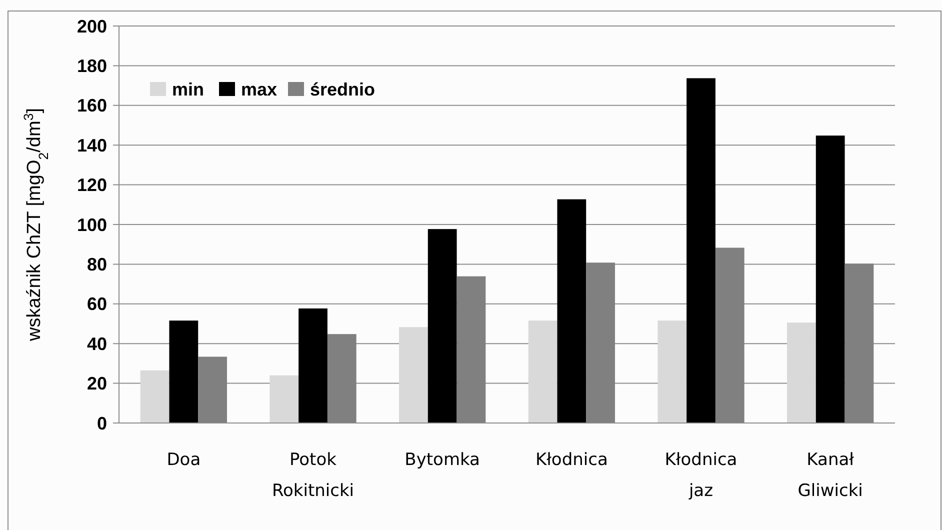 The width and height of the screenshot is (942, 530). I want to click on legend-label: max, so click(259, 89).